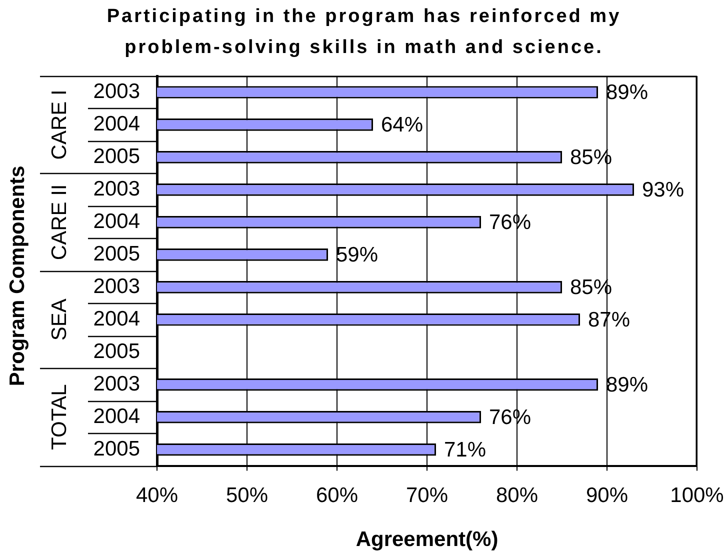 This screenshot has height=556, width=728. Describe the element at coordinates (607, 496) in the screenshot. I see `x-tick-label: 90%` at that location.